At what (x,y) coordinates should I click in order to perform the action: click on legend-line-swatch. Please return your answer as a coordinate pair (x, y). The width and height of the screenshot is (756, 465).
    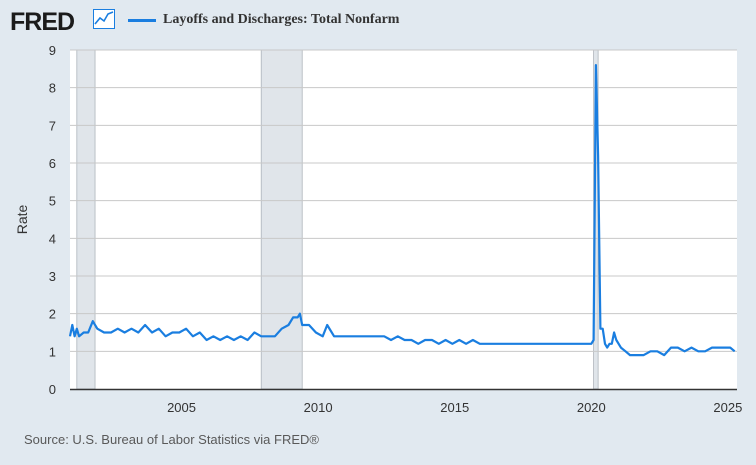
    Looking at the image, I should click on (142, 20).